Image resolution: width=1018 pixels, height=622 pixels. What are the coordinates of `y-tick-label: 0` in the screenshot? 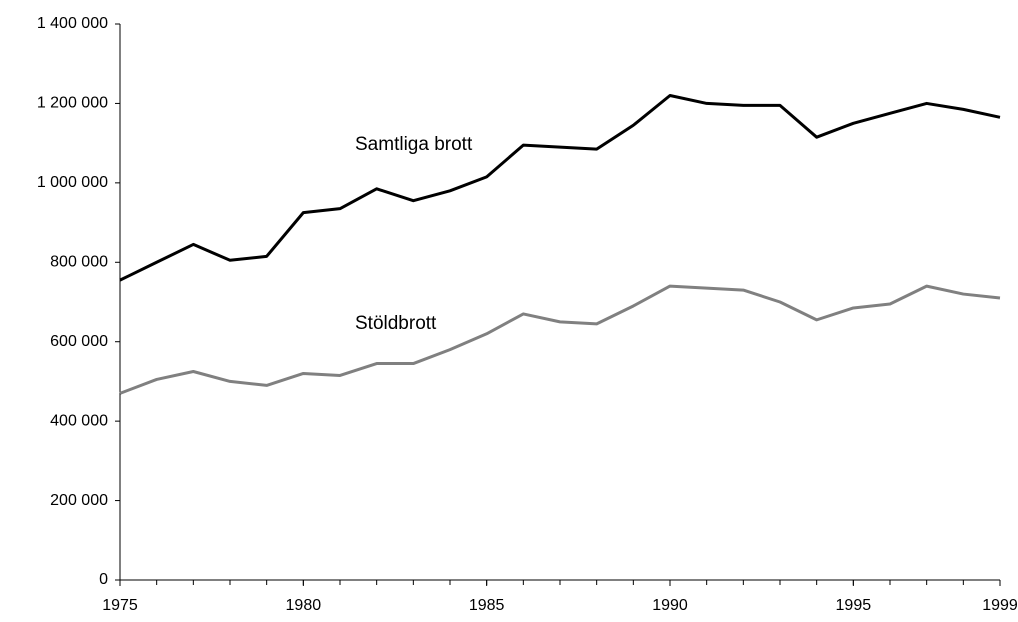 It's located at (103, 579).